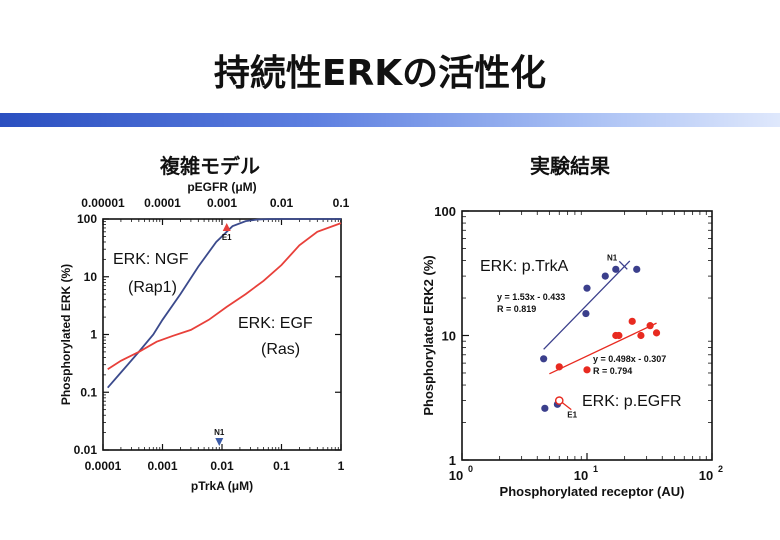 The height and width of the screenshot is (540, 780). Describe the element at coordinates (152, 287) in the screenshot. I see `left-annotation: (Rap1)` at that location.